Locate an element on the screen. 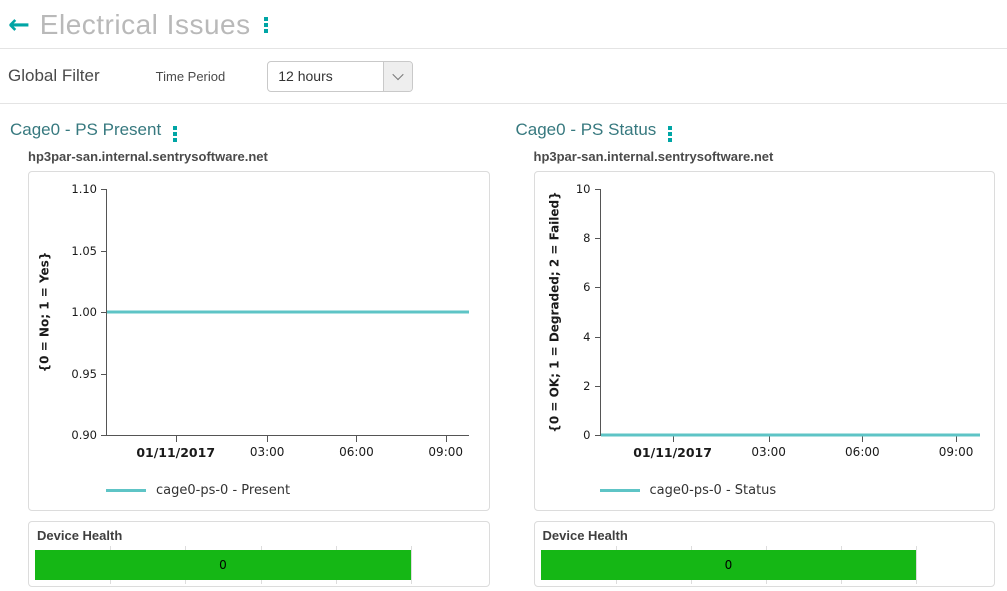  time-period-selected-value: 12 hours is located at coordinates (305, 76).